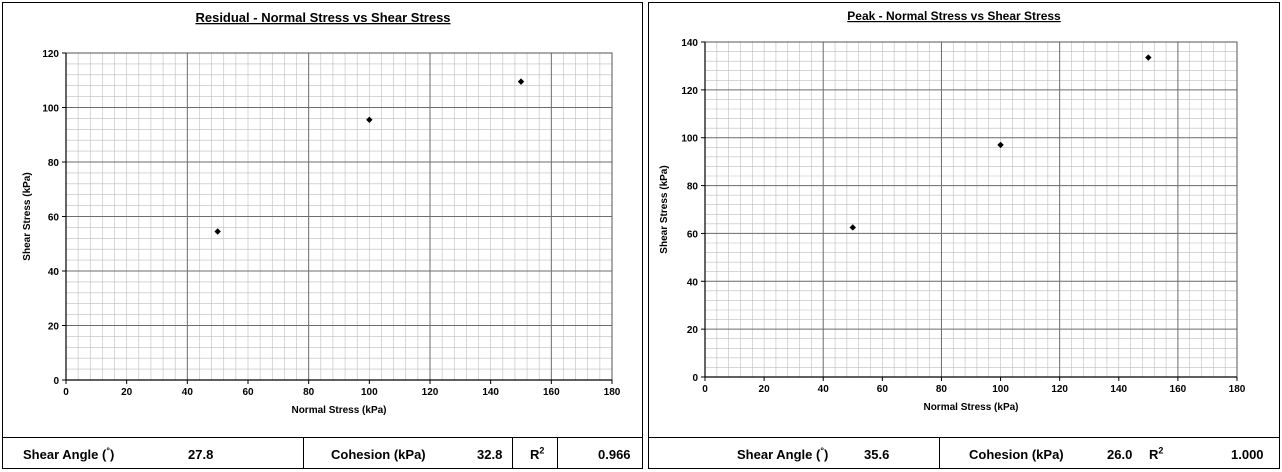 The width and height of the screenshot is (1282, 472). Describe the element at coordinates (689, 43) in the screenshot. I see `y-tick-label: 140` at that location.